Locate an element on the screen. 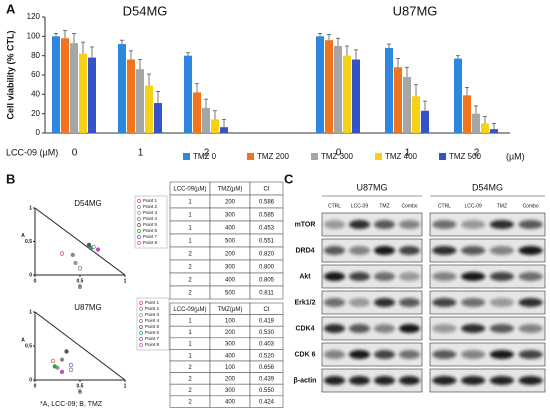 Image resolution: width=550 pixels, height=414 pixels. table-value: 1 is located at coordinates (190, 242).